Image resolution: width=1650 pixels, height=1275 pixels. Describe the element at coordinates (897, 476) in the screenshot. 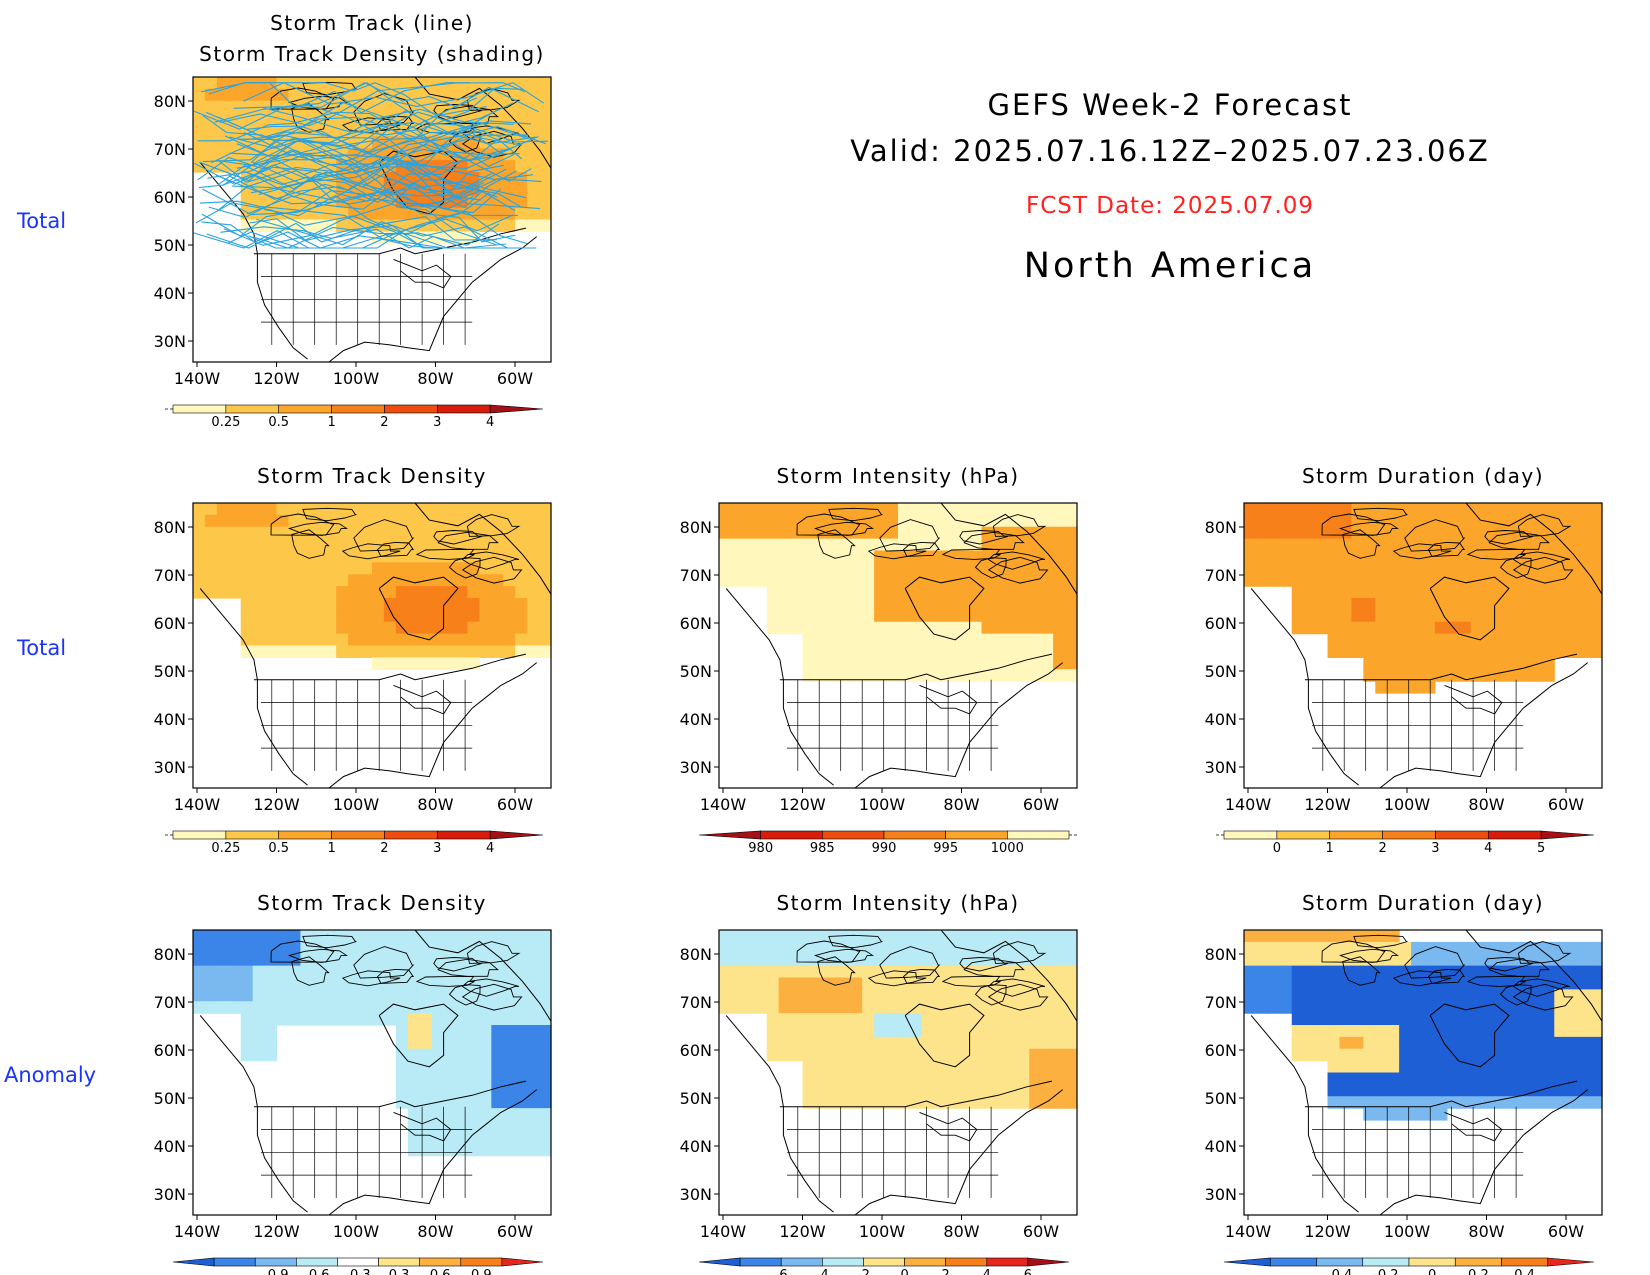

I see `panel-title: Storm Intensity (hPa)` at that location.